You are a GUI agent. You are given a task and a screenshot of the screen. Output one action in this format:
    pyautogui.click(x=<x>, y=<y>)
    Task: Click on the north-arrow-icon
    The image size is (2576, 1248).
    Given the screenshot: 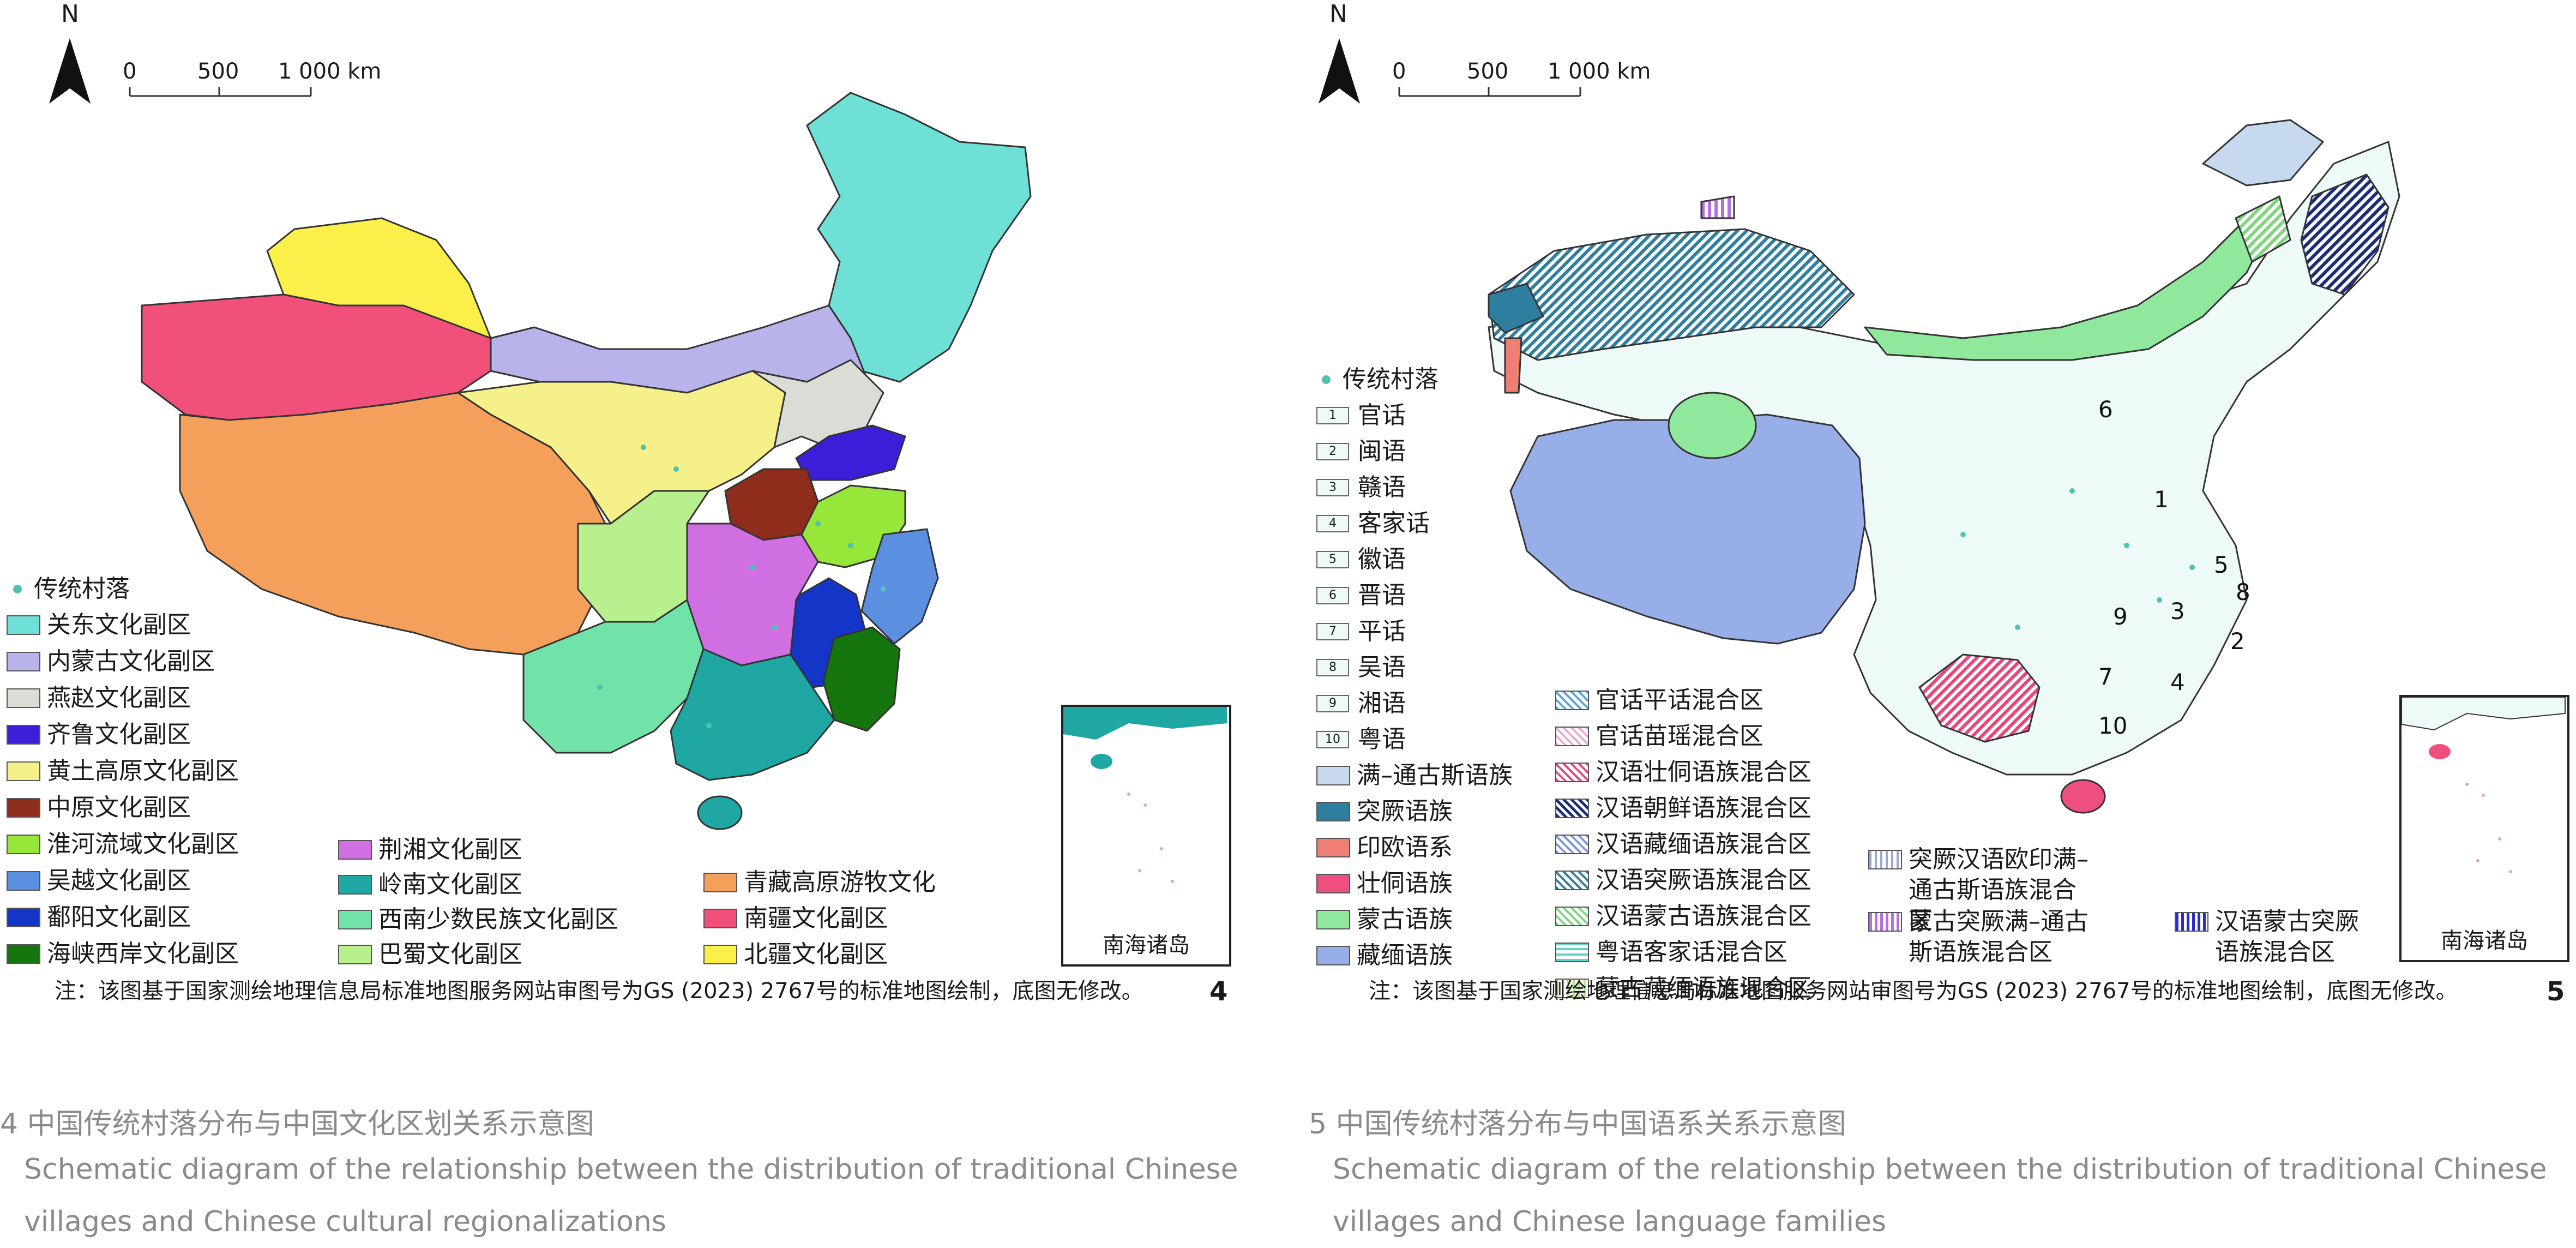 What is the action you would take?
    pyautogui.click(x=70, y=71)
    